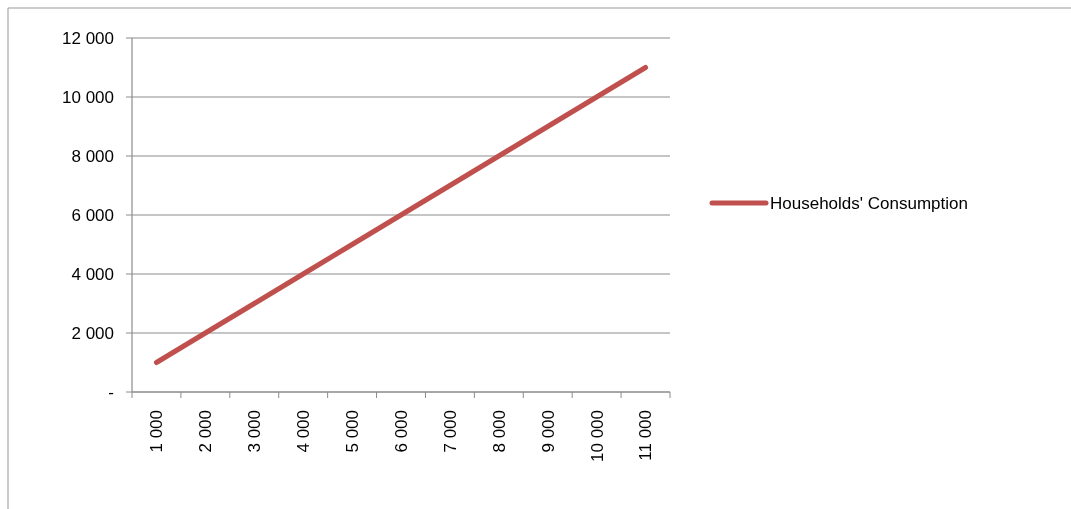 This screenshot has width=1071, height=509. I want to click on x-tick-label: 4 000, so click(304, 431).